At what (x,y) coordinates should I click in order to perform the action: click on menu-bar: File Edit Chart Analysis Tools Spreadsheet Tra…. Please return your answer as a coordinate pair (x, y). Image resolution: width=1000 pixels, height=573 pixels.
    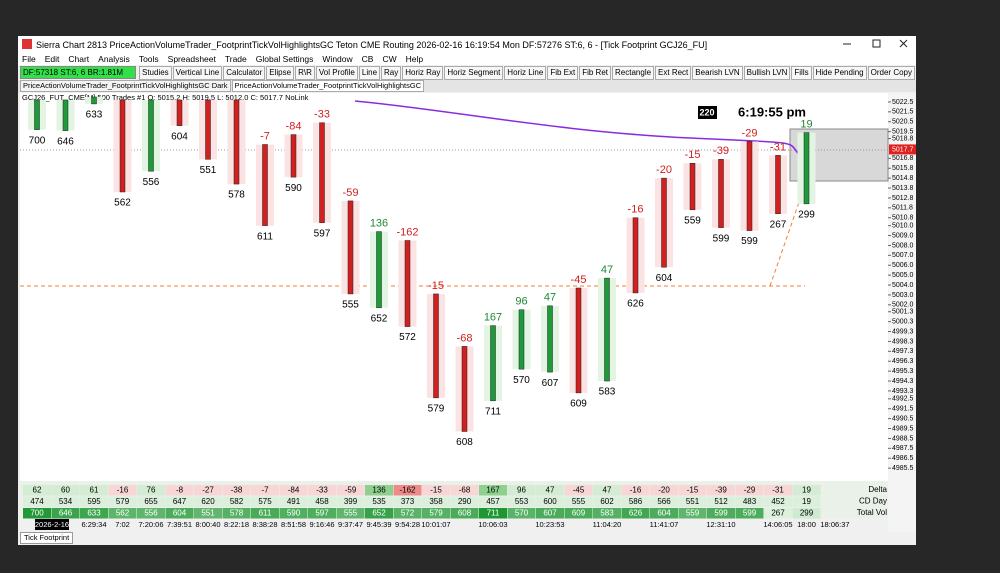
    Looking at the image, I should click on (467, 59).